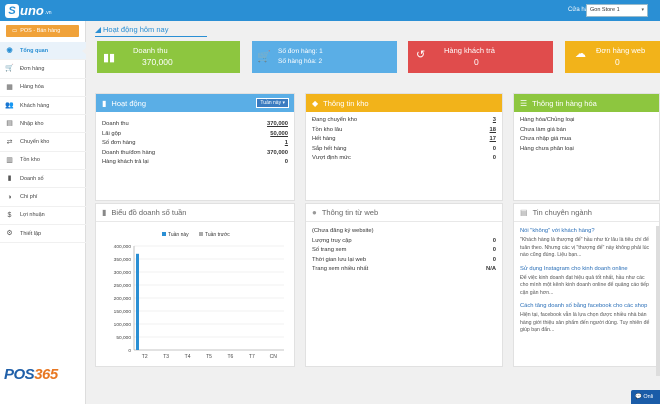 The image size is (660, 404). Describe the element at coordinates (274, 357) in the screenshot. I see `x-tick-label: CN` at that location.